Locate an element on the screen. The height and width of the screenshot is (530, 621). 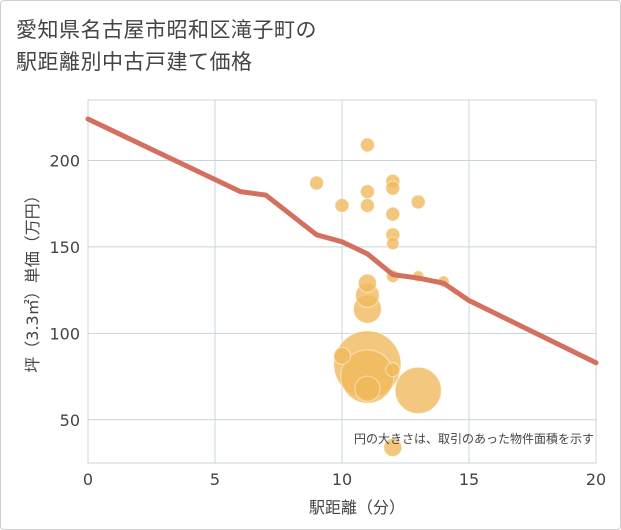
y-tick-label: 100 is located at coordinates (64, 333).